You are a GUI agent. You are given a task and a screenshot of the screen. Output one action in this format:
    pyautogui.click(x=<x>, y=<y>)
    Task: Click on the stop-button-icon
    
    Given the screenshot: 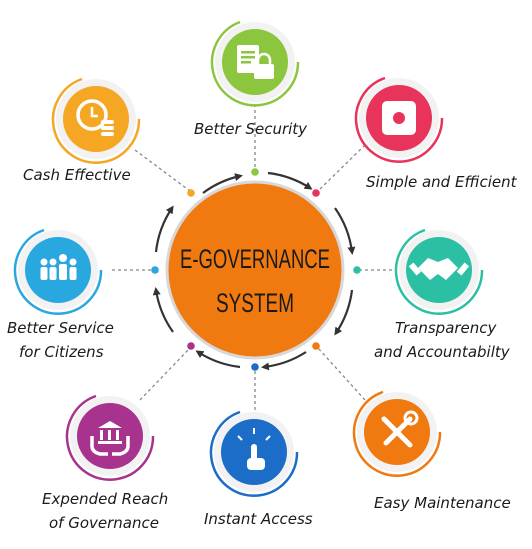 What is the action you would take?
    pyautogui.click(x=399, y=118)
    